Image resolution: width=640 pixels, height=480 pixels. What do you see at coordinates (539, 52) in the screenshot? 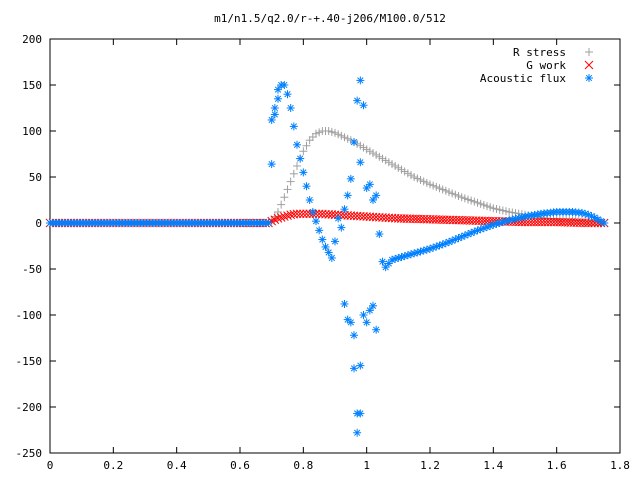
I see `legend-label: R stress` at bounding box center [539, 52].